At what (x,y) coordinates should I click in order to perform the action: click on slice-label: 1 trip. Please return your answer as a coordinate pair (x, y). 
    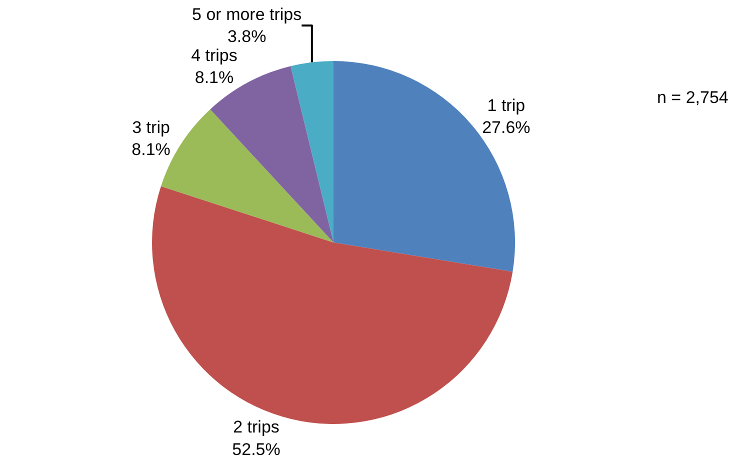
    Looking at the image, I should click on (506, 105).